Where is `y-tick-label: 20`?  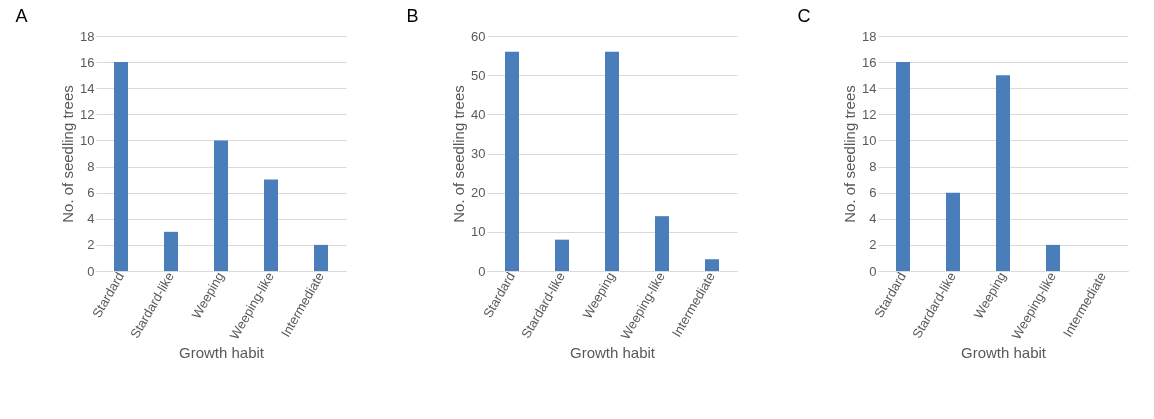 y-tick-label: 20 is located at coordinates (478, 193).